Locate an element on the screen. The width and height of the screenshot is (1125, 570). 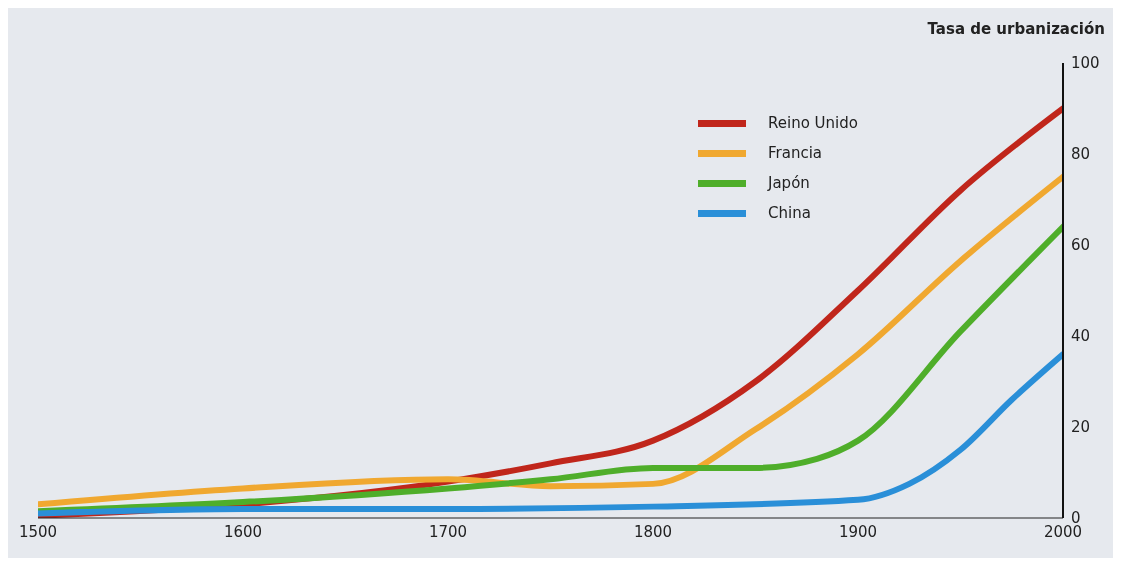
x-tick-label: 1800 is located at coordinates (653, 531).